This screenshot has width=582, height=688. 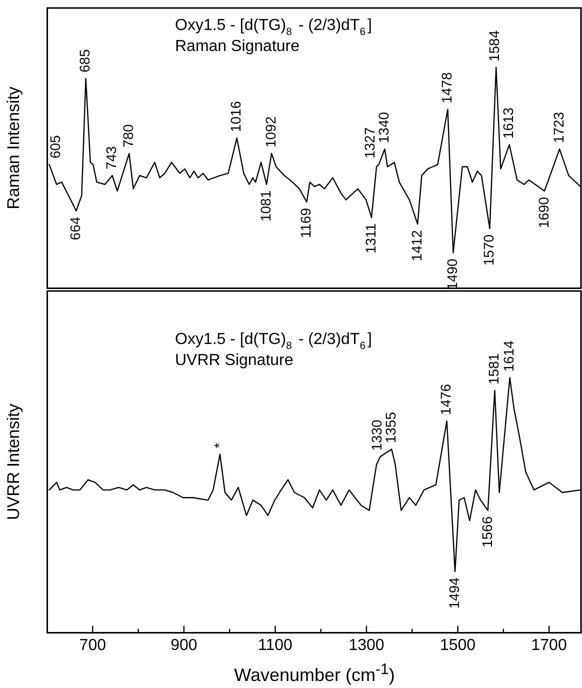 I want to click on annotation: 1169, so click(x=306, y=223).